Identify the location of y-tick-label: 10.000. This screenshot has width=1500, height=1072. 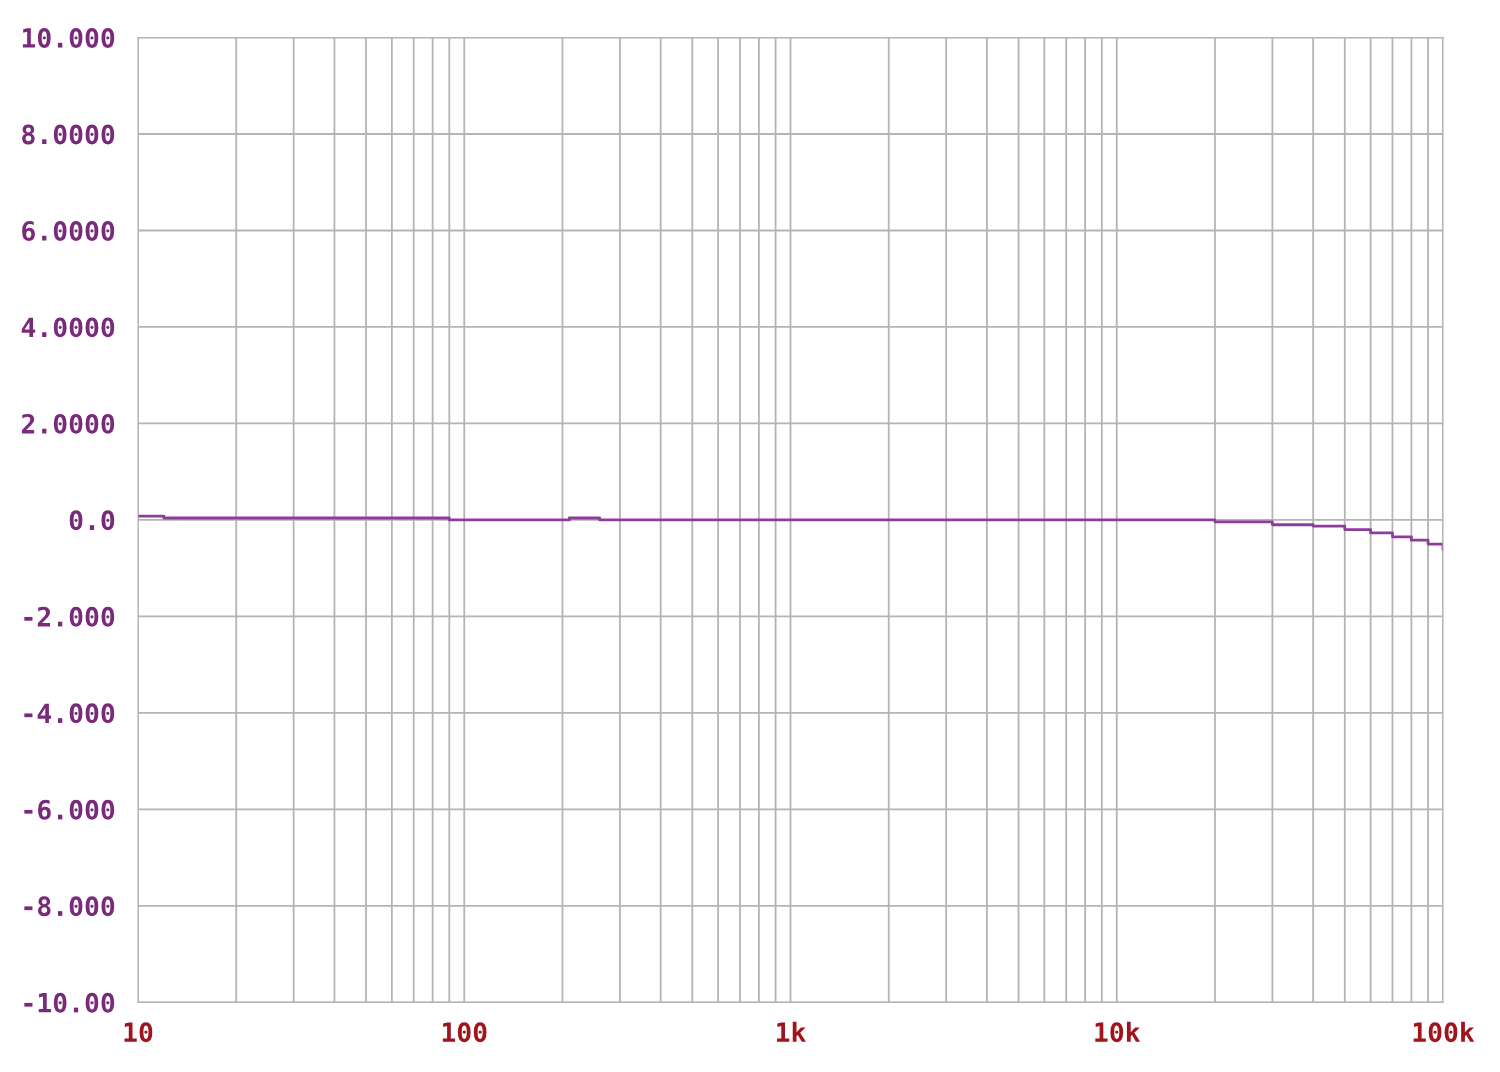
(68, 37).